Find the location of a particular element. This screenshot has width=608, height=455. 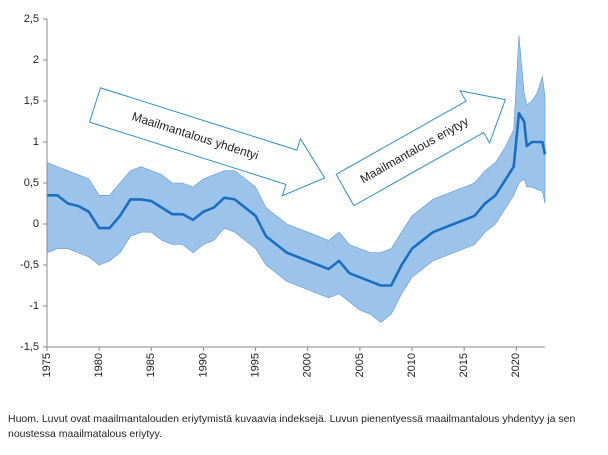

x-tick-label: 1985 is located at coordinates (151, 365).